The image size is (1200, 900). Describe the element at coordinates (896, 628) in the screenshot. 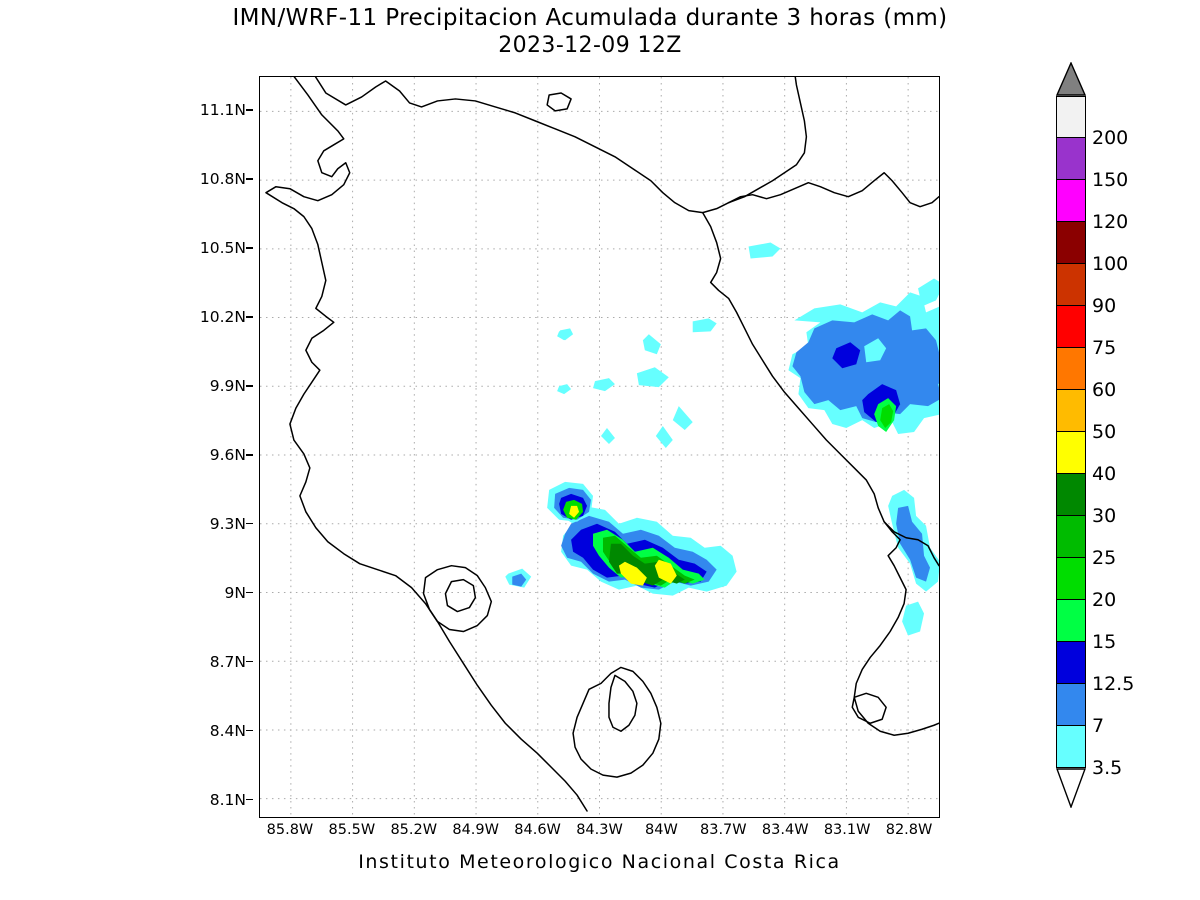

I see `panama-border` at that location.